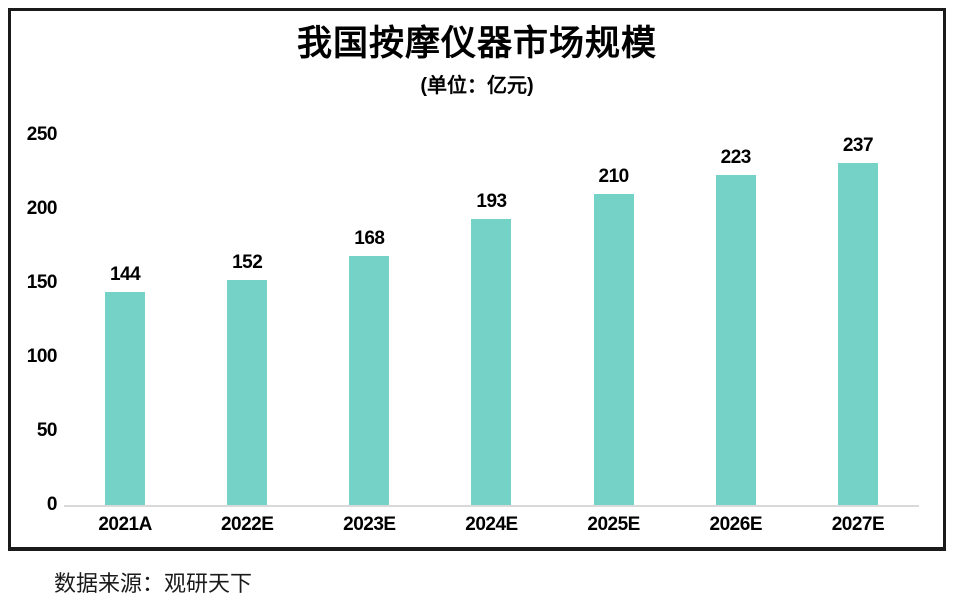  Describe the element at coordinates (42, 134) in the screenshot. I see `y-tick-label: 250` at that location.